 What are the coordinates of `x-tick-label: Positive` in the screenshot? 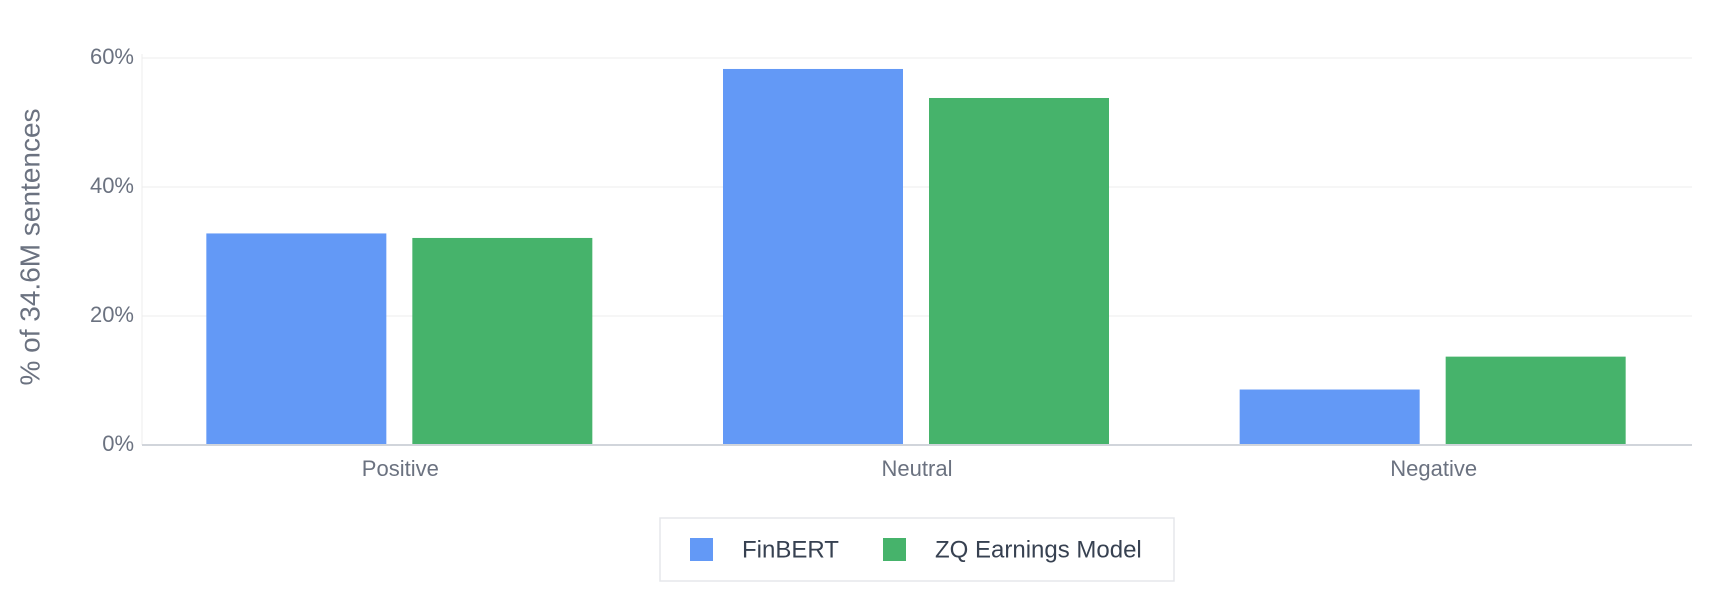 It's located at (400, 468).